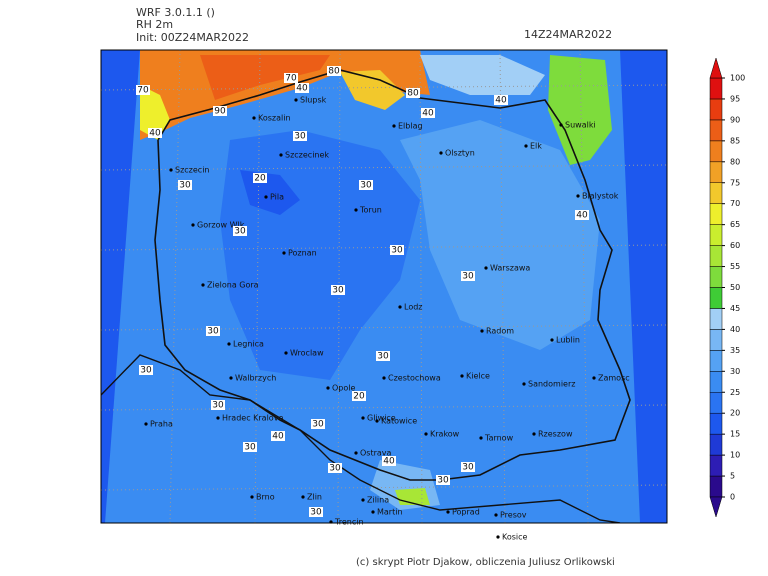 The height and width of the screenshot is (576, 768). I want to click on colorbar-tick-label: 80, so click(735, 161).